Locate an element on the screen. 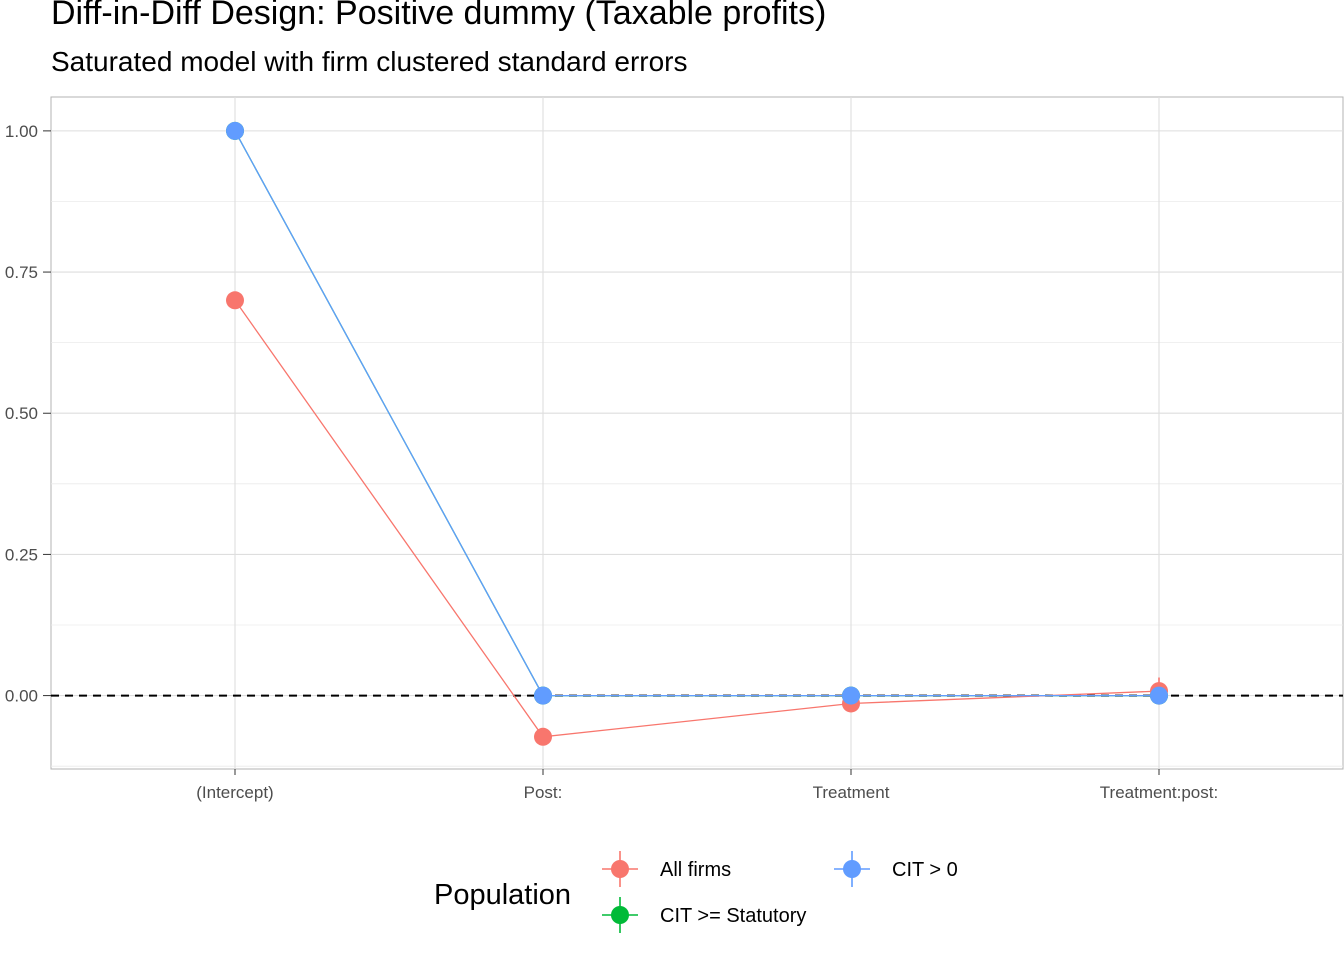  legend-item: CIT > 0 is located at coordinates (896, 869).